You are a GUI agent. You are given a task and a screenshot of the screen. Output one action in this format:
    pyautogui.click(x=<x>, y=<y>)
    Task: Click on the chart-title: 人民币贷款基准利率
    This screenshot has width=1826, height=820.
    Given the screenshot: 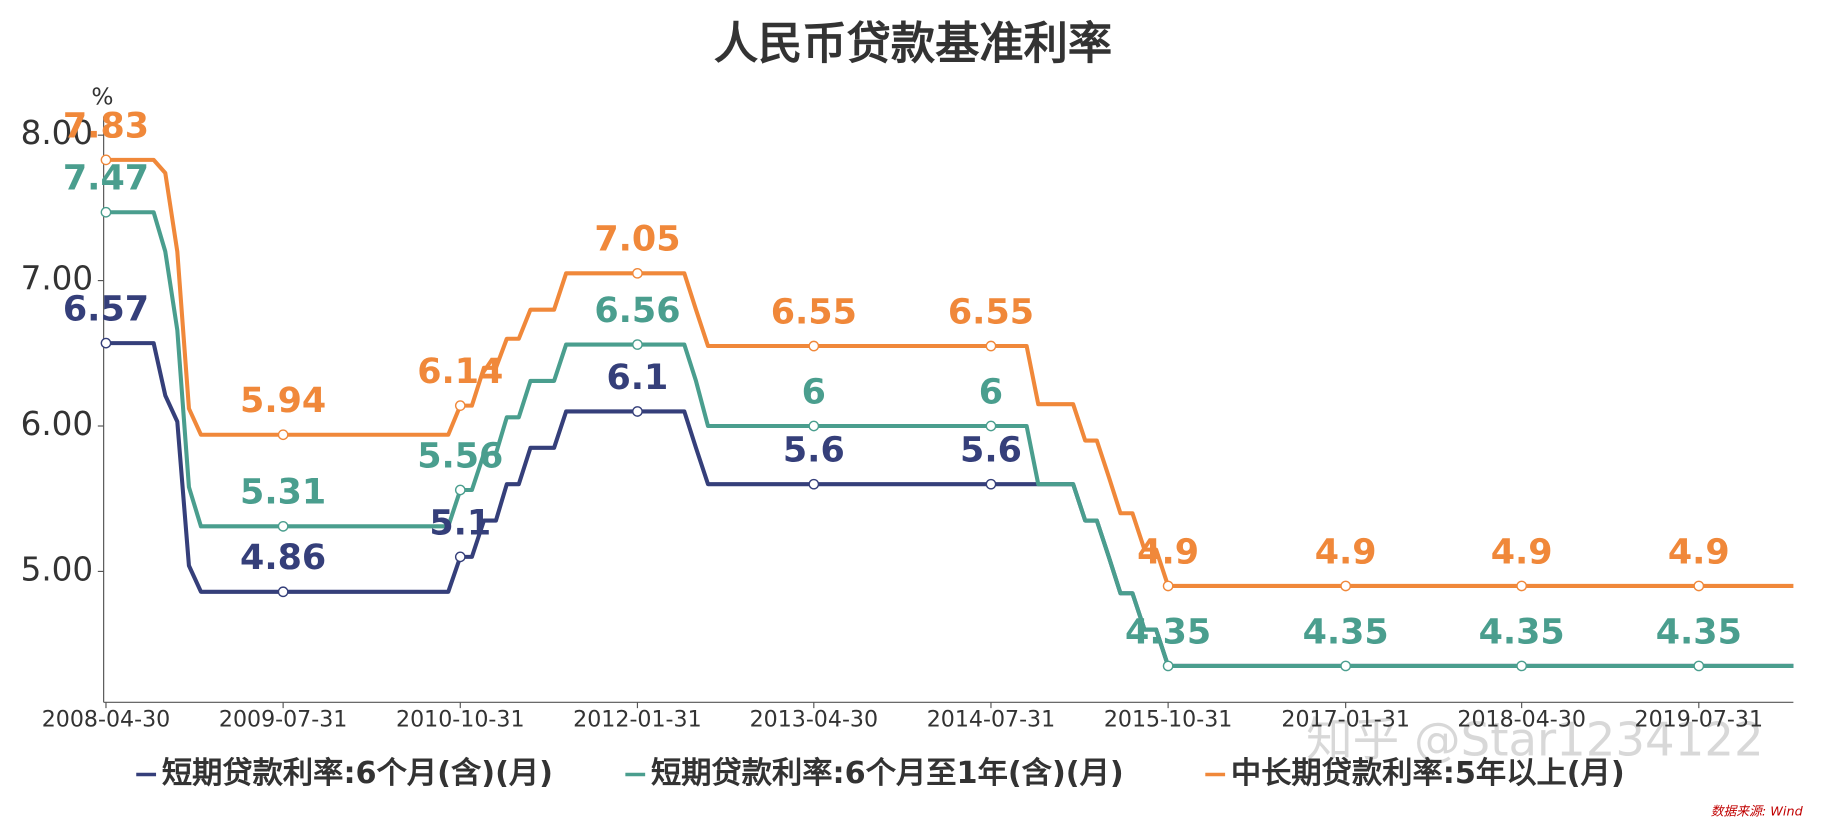 What is the action you would take?
    pyautogui.click(x=913, y=44)
    